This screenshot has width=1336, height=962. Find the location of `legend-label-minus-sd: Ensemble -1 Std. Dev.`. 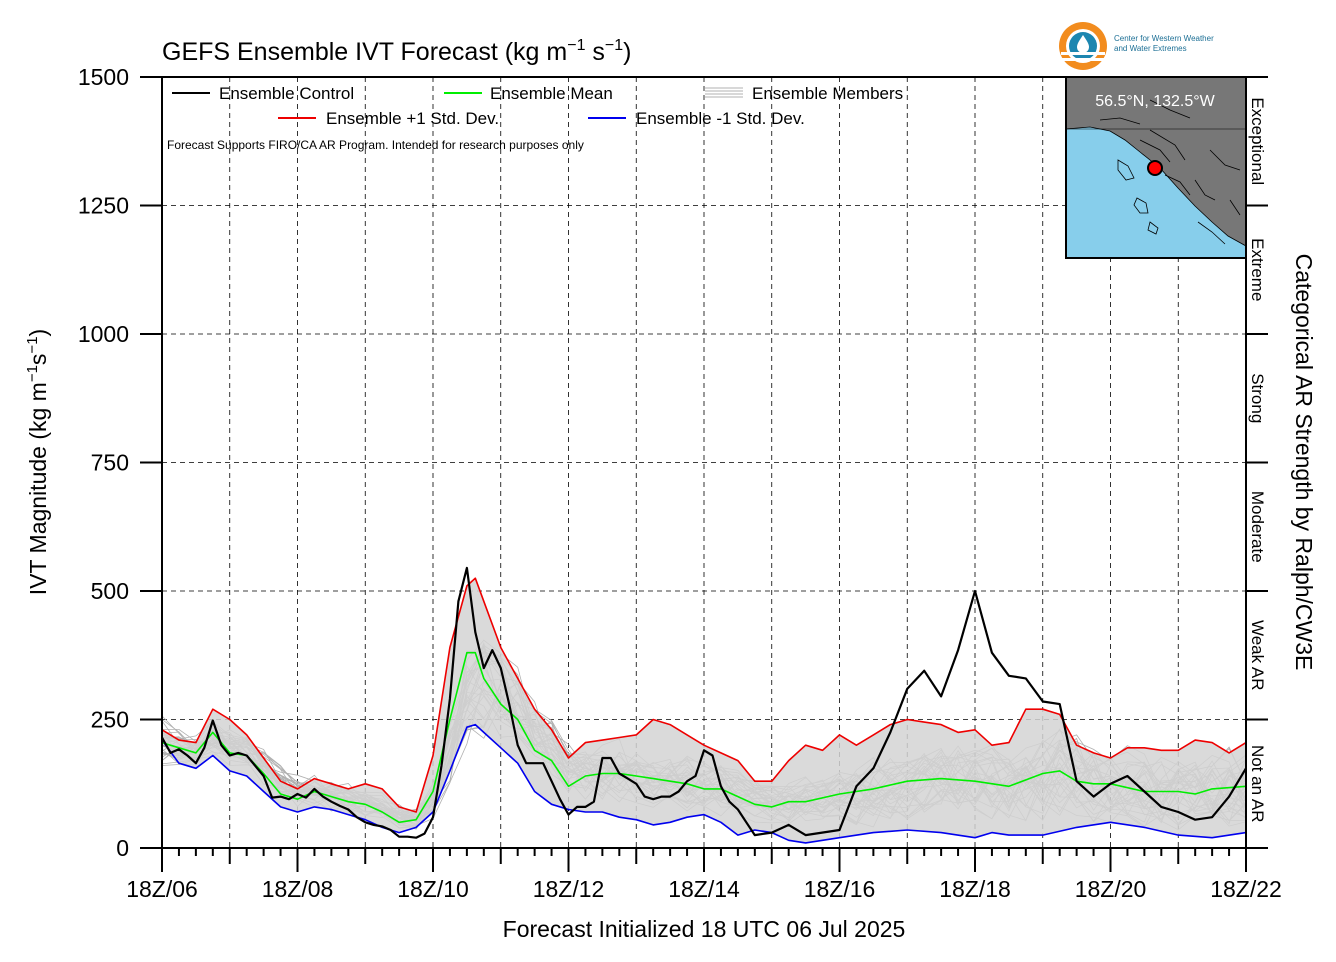

legend-label-minus-sd: Ensemble -1 Std. Dev. is located at coordinates (720, 118).